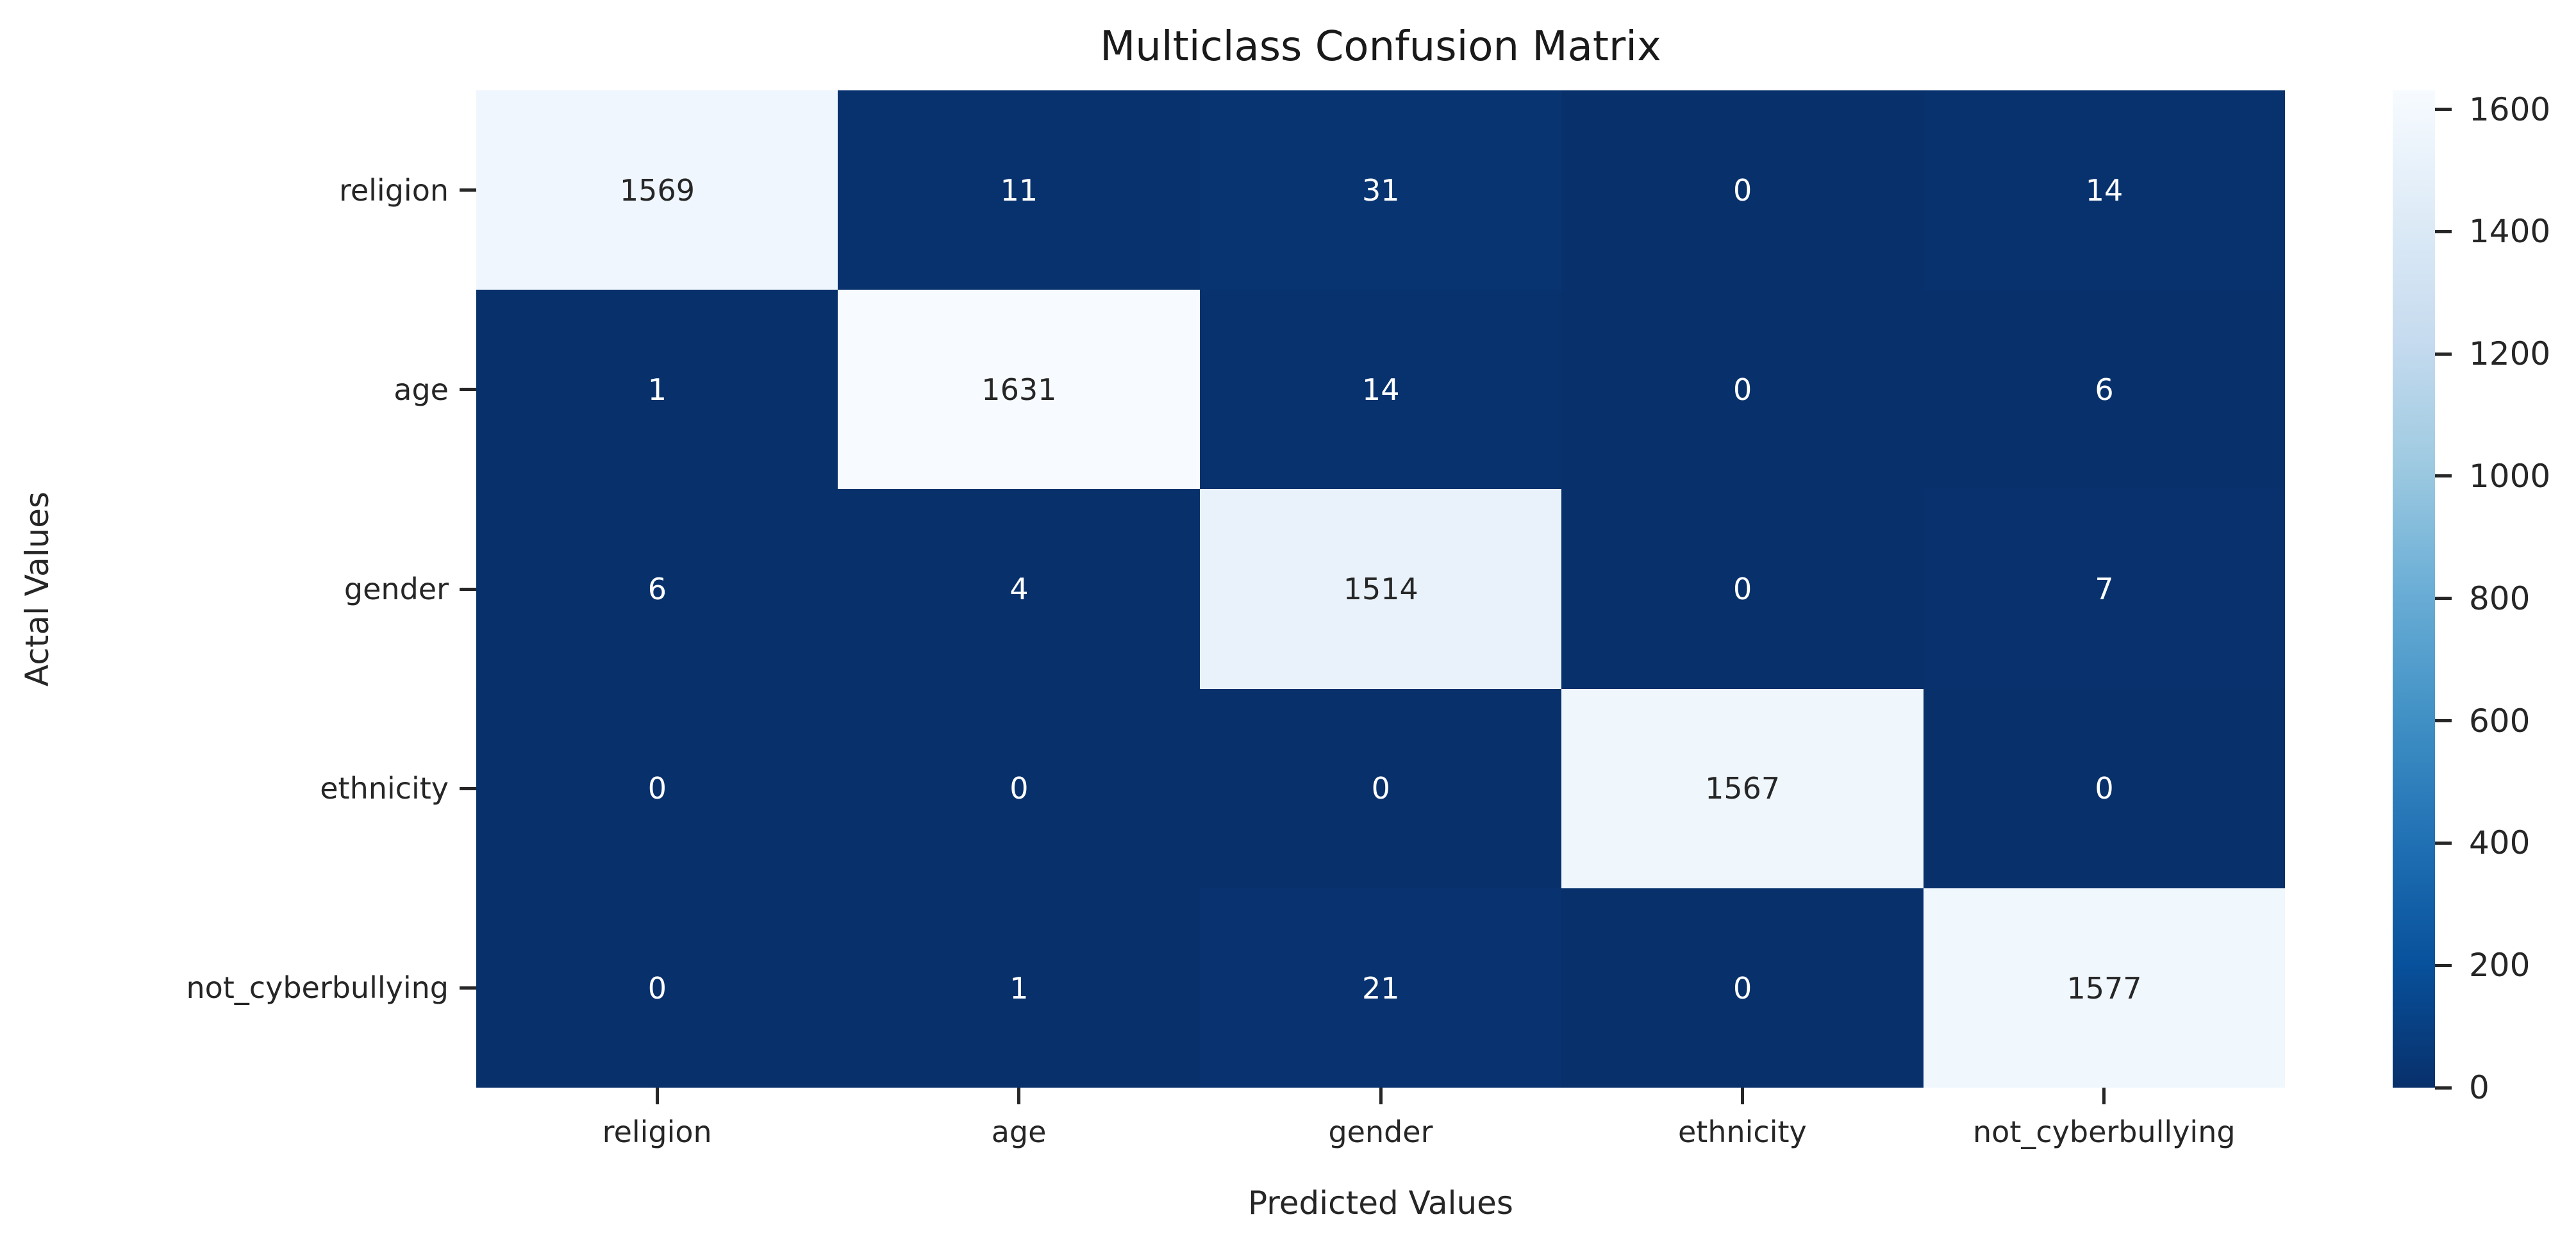 The width and height of the screenshot is (2576, 1253). I want to click on y-tick-label: not_cyberbullying, so click(318, 988).